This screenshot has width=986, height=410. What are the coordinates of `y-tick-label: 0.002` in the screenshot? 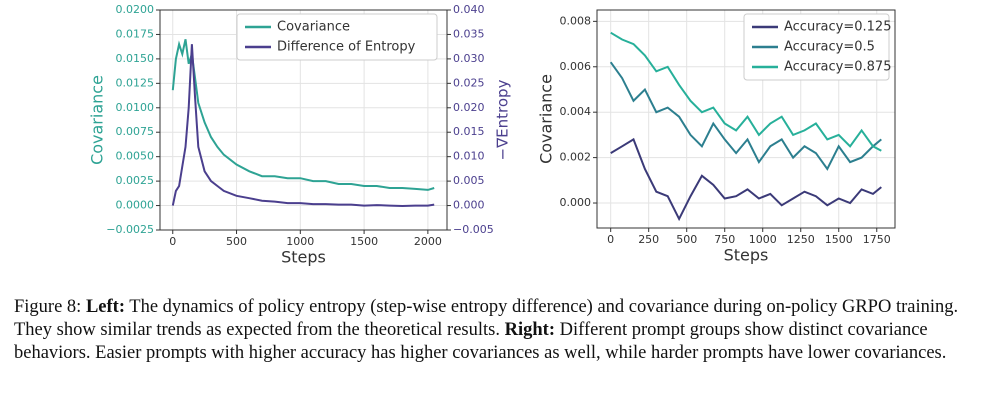 It's located at (576, 157).